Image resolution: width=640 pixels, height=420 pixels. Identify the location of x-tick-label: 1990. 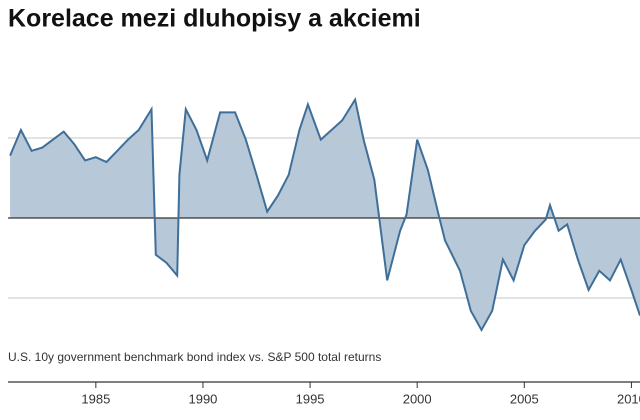
(202, 398).